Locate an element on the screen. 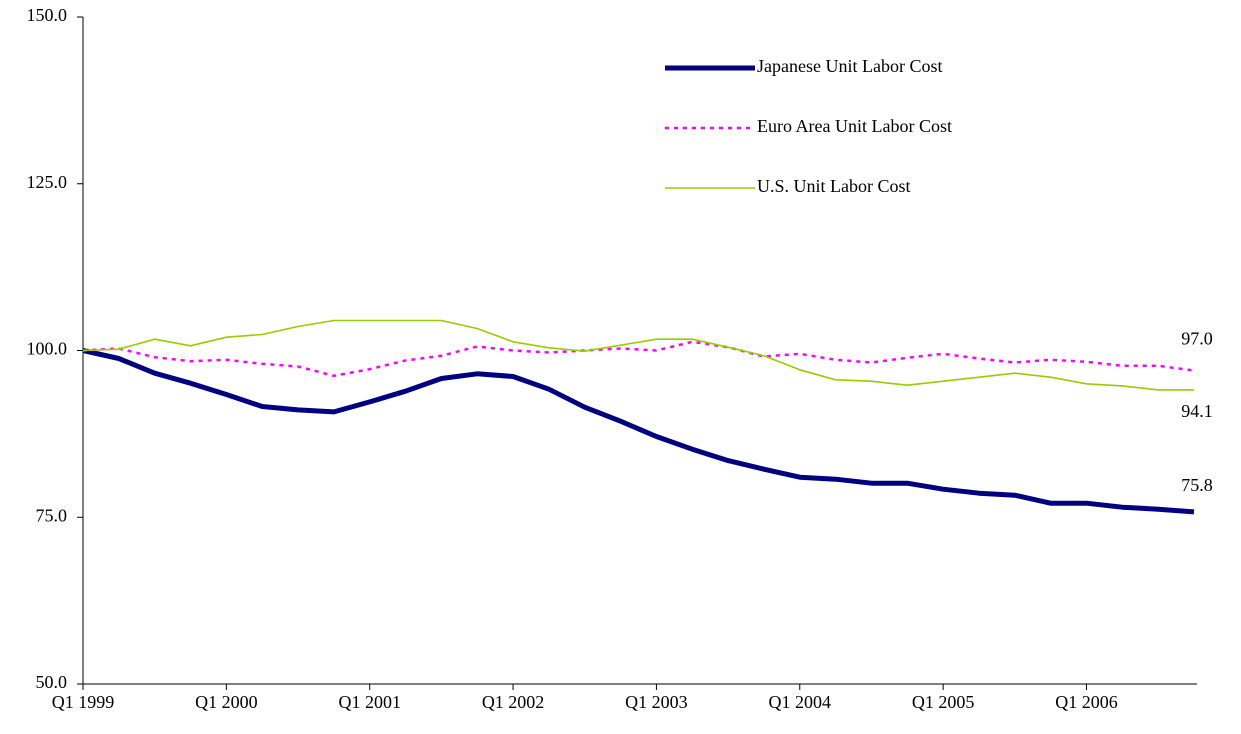 The width and height of the screenshot is (1241, 734). y-tick-label: 75.0 is located at coordinates (52, 515).